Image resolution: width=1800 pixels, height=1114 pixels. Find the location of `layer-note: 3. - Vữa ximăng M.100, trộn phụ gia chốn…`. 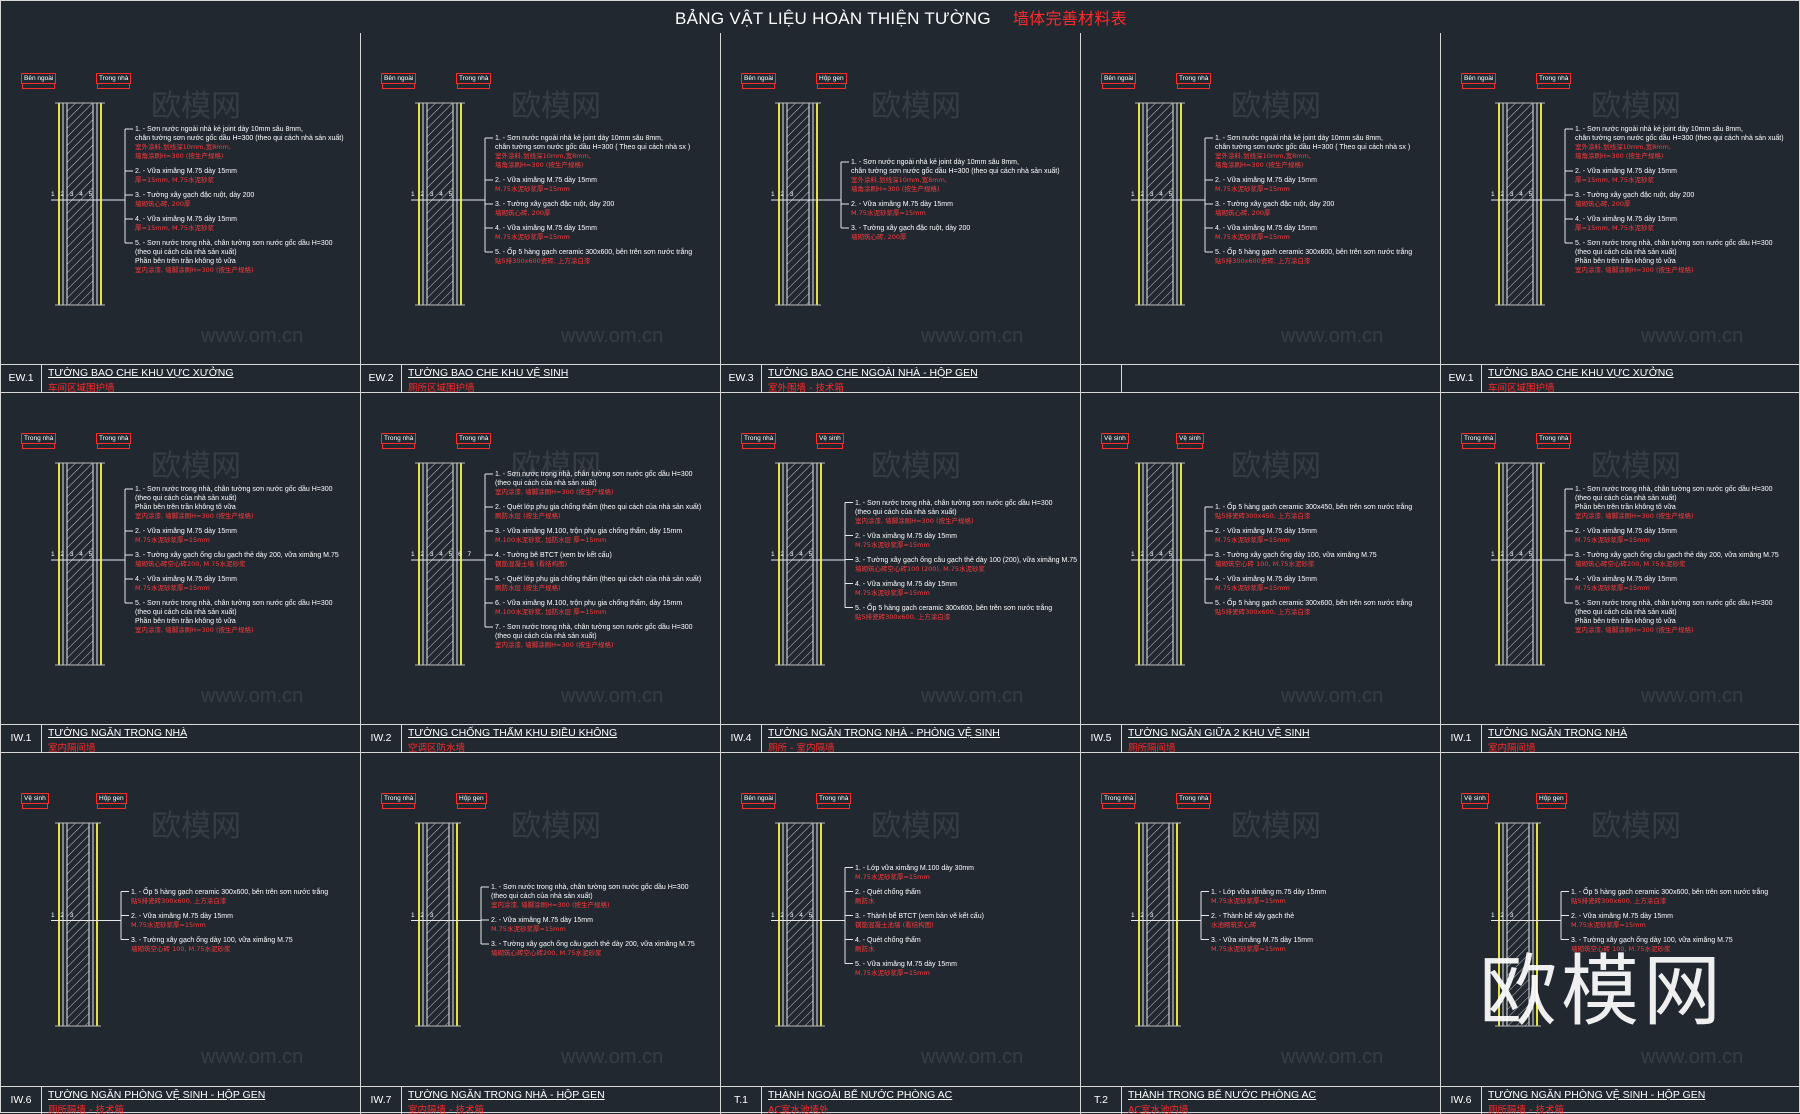

layer-note: 3. - Vữa ximăng M.100, trộn phụ gia chốn… is located at coordinates (588, 536).